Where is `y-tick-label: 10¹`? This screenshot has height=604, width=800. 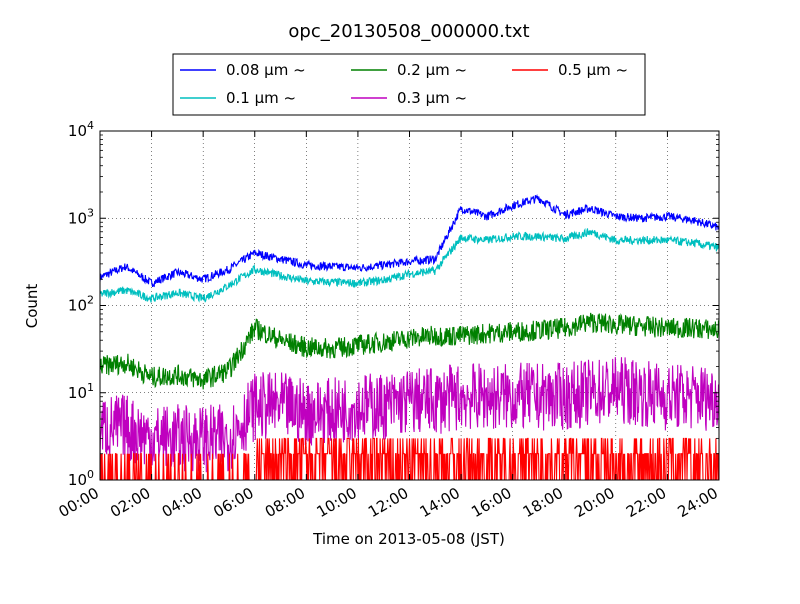
y-tick-label: 10¹ is located at coordinates (81, 391).